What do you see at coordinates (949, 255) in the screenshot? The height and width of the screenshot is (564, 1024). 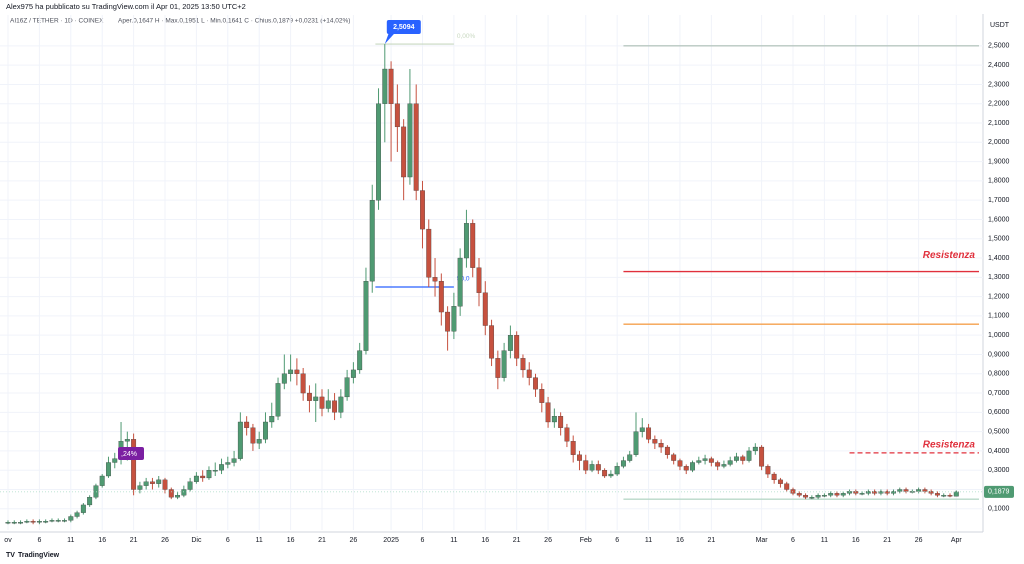 I see `level-label: Resistenza` at bounding box center [949, 255].